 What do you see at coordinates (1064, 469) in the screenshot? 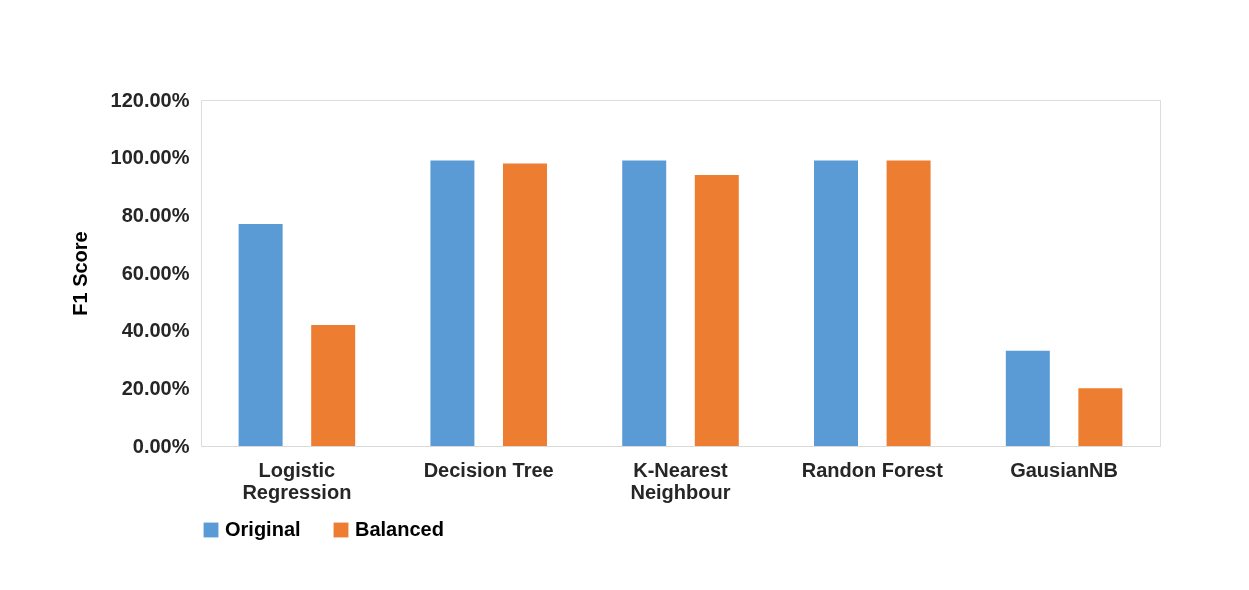
I see `x-tick-label: GausianNB` at bounding box center [1064, 469].